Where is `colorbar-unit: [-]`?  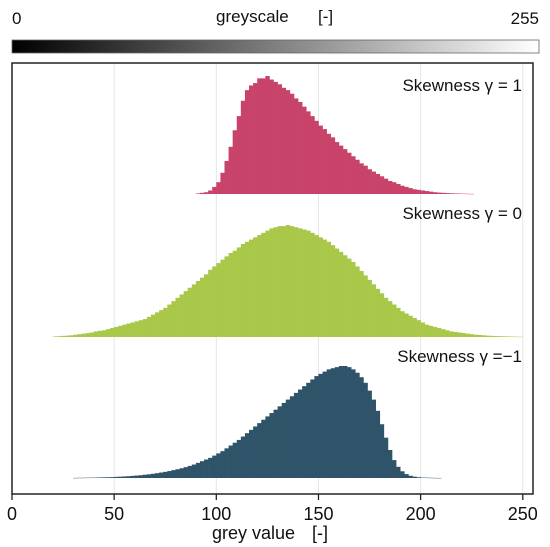
colorbar-unit: [-] is located at coordinates (325, 16).